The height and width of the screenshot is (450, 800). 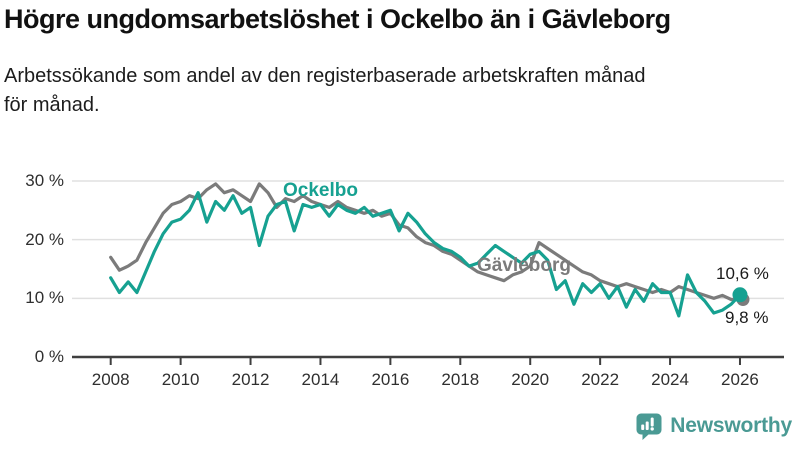 I want to click on logo-bar-small, so click(x=643, y=427).